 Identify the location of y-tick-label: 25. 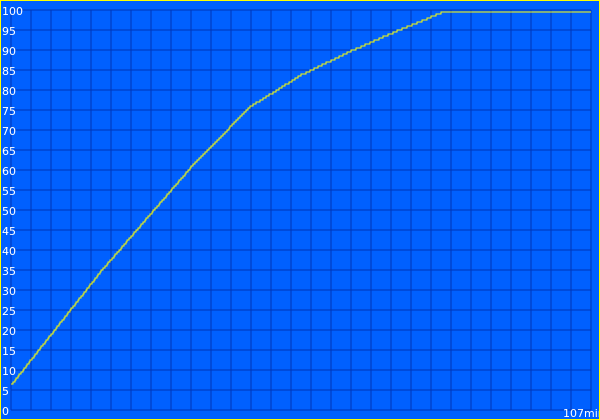
(9, 311).